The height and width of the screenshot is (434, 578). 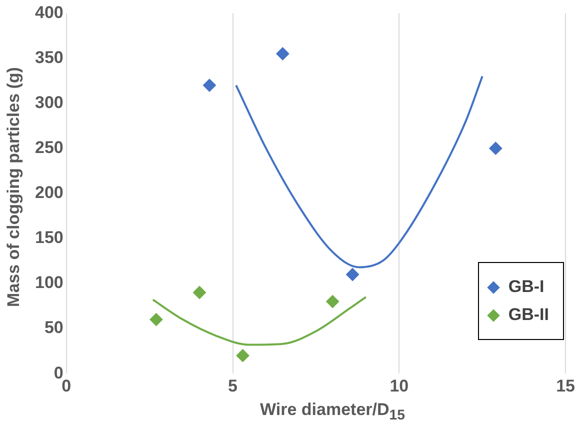 I want to click on y-tick-label: 50, so click(x=54, y=328).